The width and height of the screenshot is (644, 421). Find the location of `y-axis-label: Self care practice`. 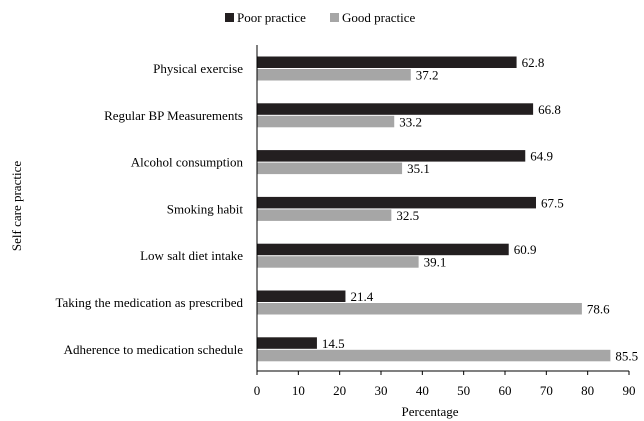

y-axis-label: Self care practice is located at coordinates (16, 206).